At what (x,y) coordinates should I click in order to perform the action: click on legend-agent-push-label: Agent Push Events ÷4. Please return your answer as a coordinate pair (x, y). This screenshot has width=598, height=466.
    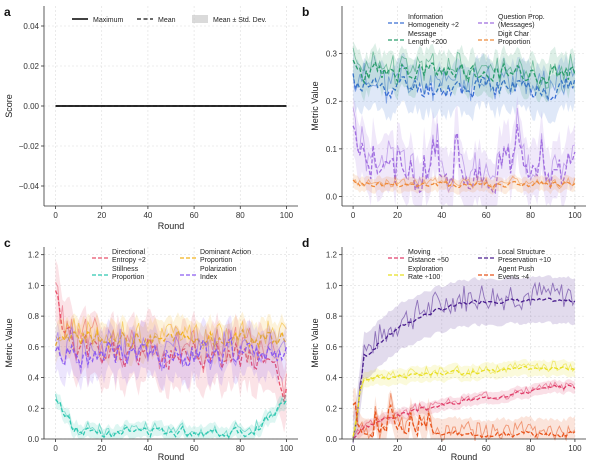
    Looking at the image, I should click on (516, 273).